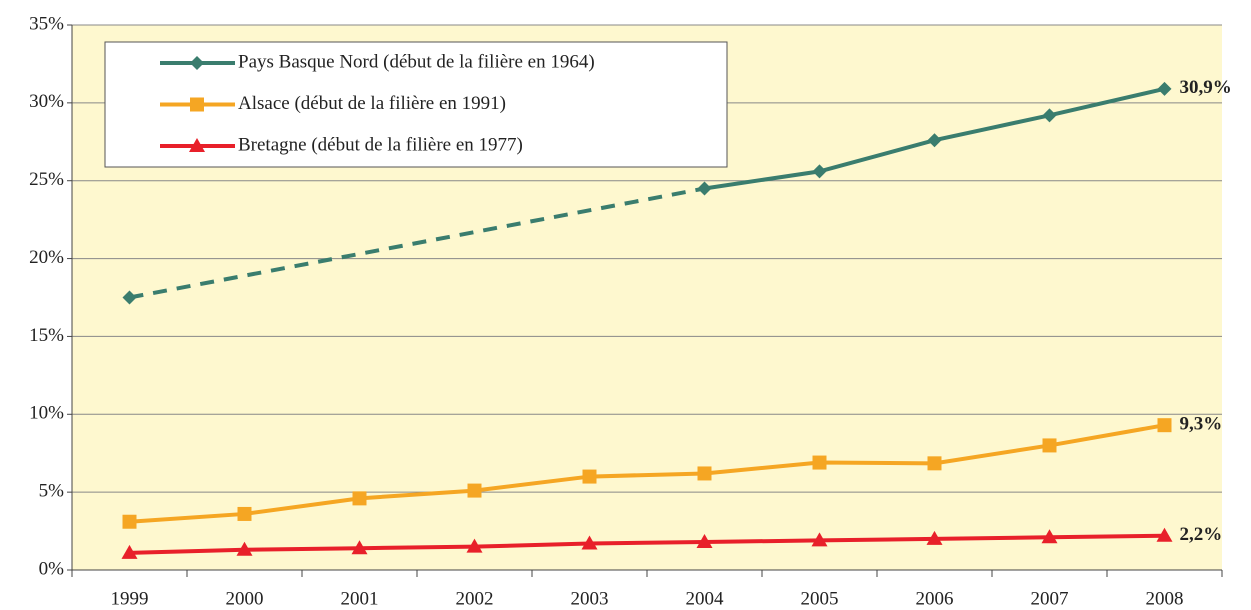 This screenshot has width=1251, height=610. I want to click on x-tick-label: 2001, so click(360, 598).